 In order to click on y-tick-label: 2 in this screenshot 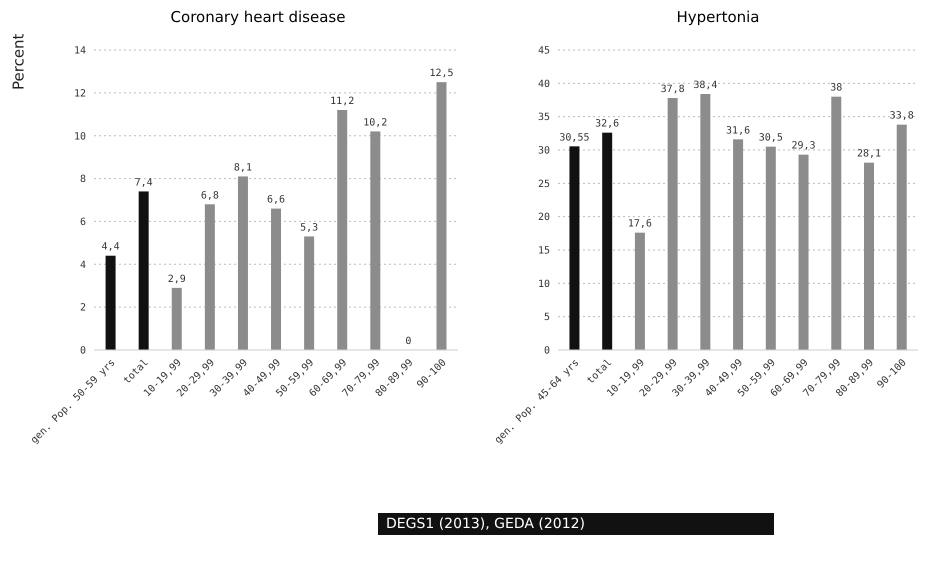, I will do `click(83, 308)`.